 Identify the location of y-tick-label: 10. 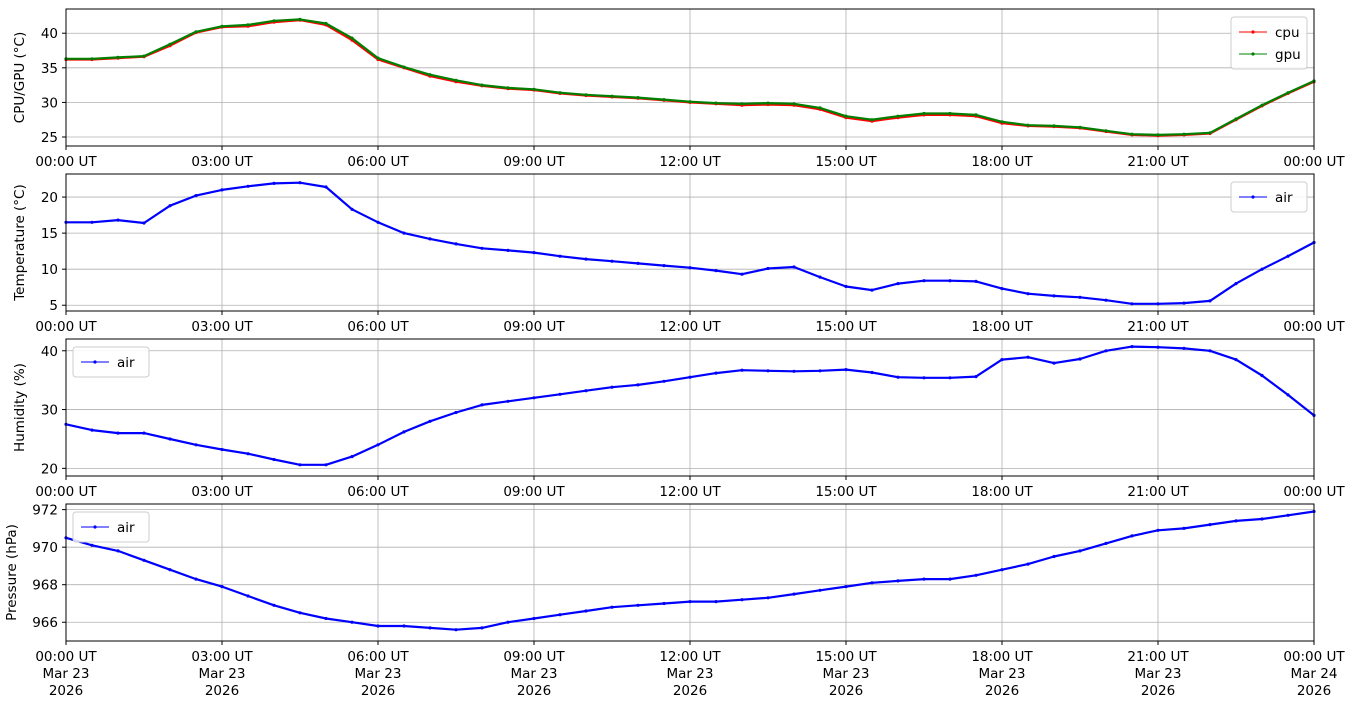
(49, 270).